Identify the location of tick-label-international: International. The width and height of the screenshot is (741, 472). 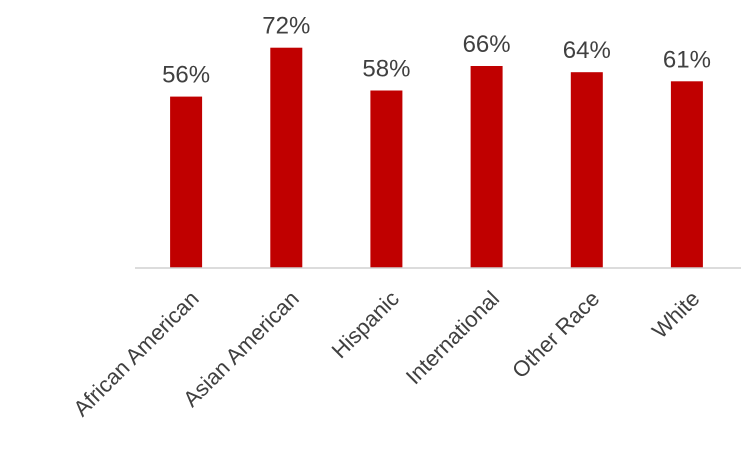
(452, 337).